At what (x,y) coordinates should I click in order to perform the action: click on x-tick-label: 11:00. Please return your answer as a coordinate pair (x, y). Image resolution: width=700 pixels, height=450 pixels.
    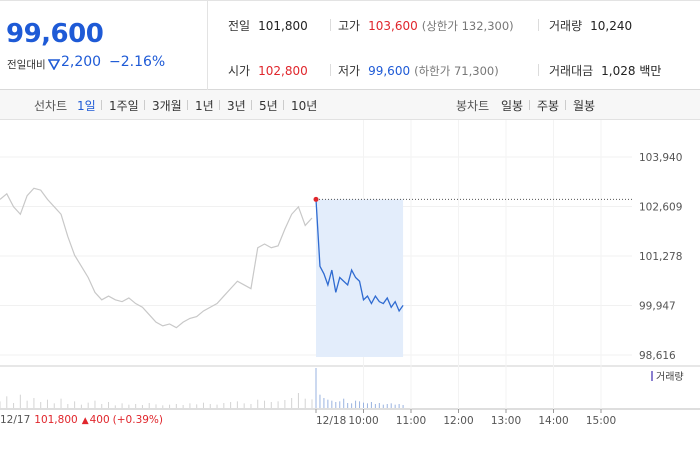
    Looking at the image, I should click on (411, 421).